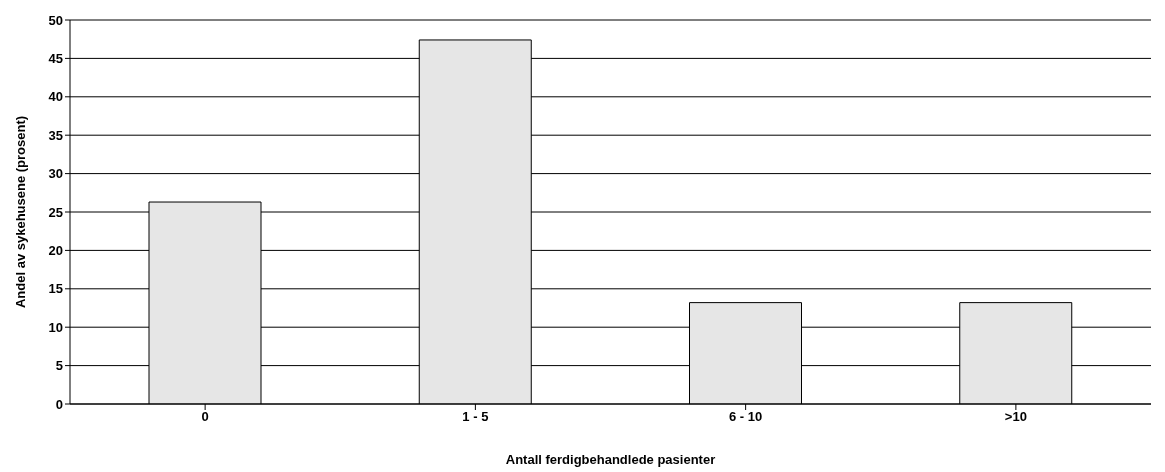 This screenshot has width=1165, height=472. I want to click on y-tick-label: 5, so click(59, 366).